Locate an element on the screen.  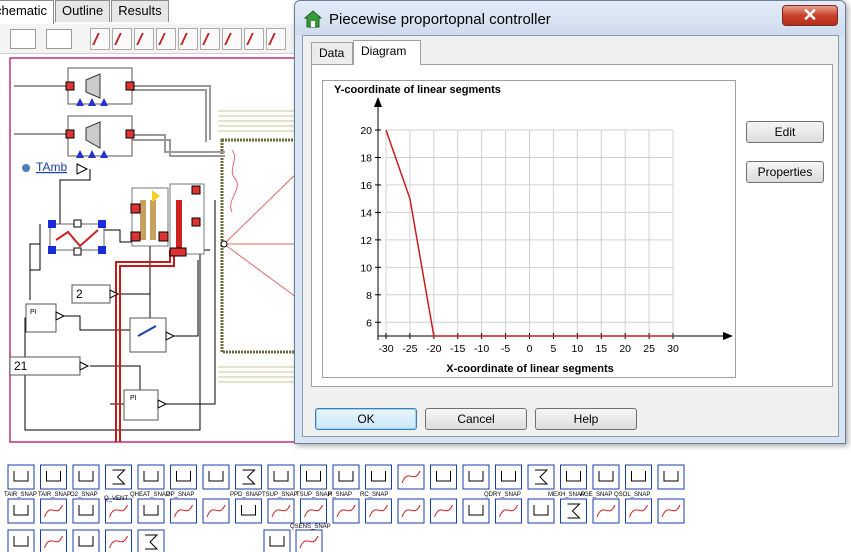
cancel-button: Cancel is located at coordinates (476, 419).